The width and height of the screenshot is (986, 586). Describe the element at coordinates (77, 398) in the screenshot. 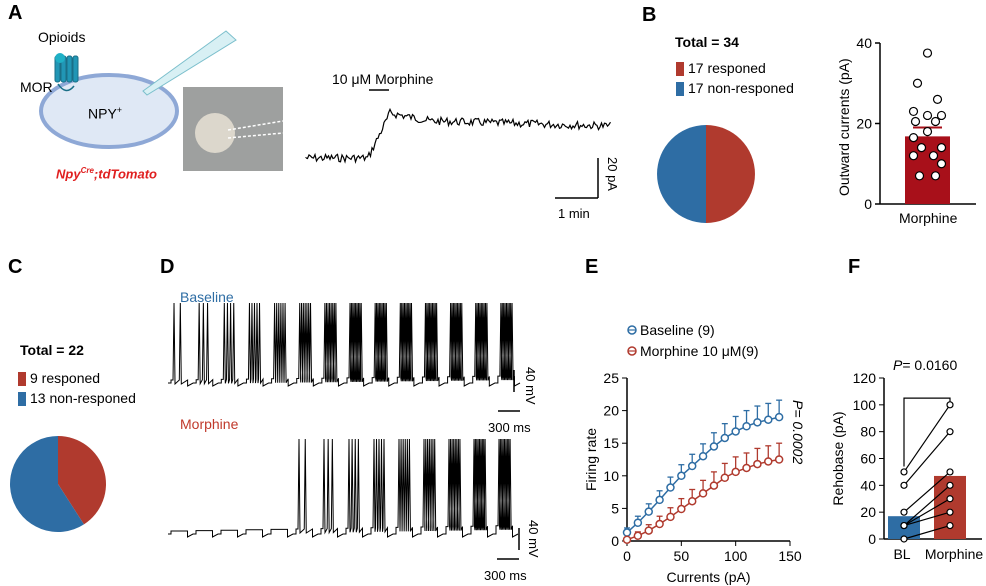

I see `pie-c-legend-2: 13 non-responed` at that location.